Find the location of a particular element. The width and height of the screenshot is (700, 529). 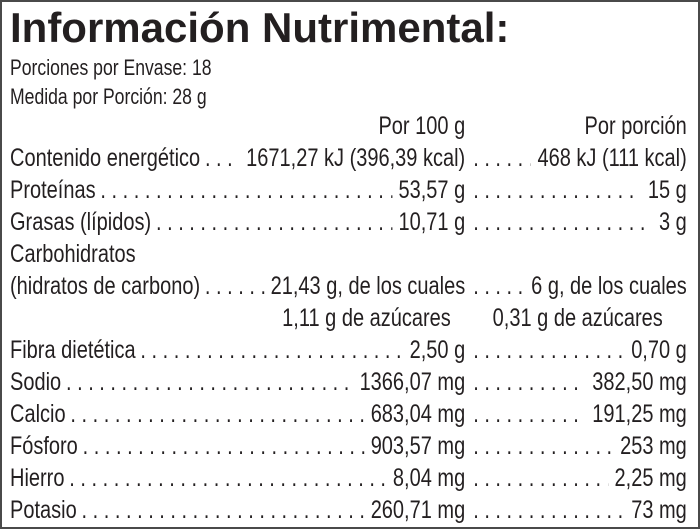

per-100g-value: 53,57 g is located at coordinates (432, 190).